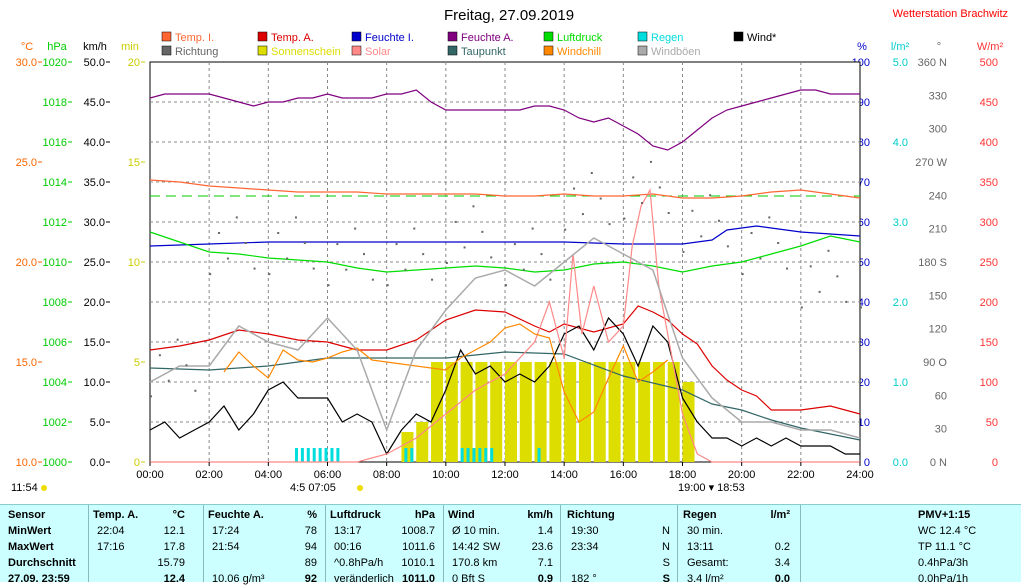 This screenshot has width=1021, height=585. Describe the element at coordinates (378, 52) in the screenshot. I see `legend-label: Solar` at that location.